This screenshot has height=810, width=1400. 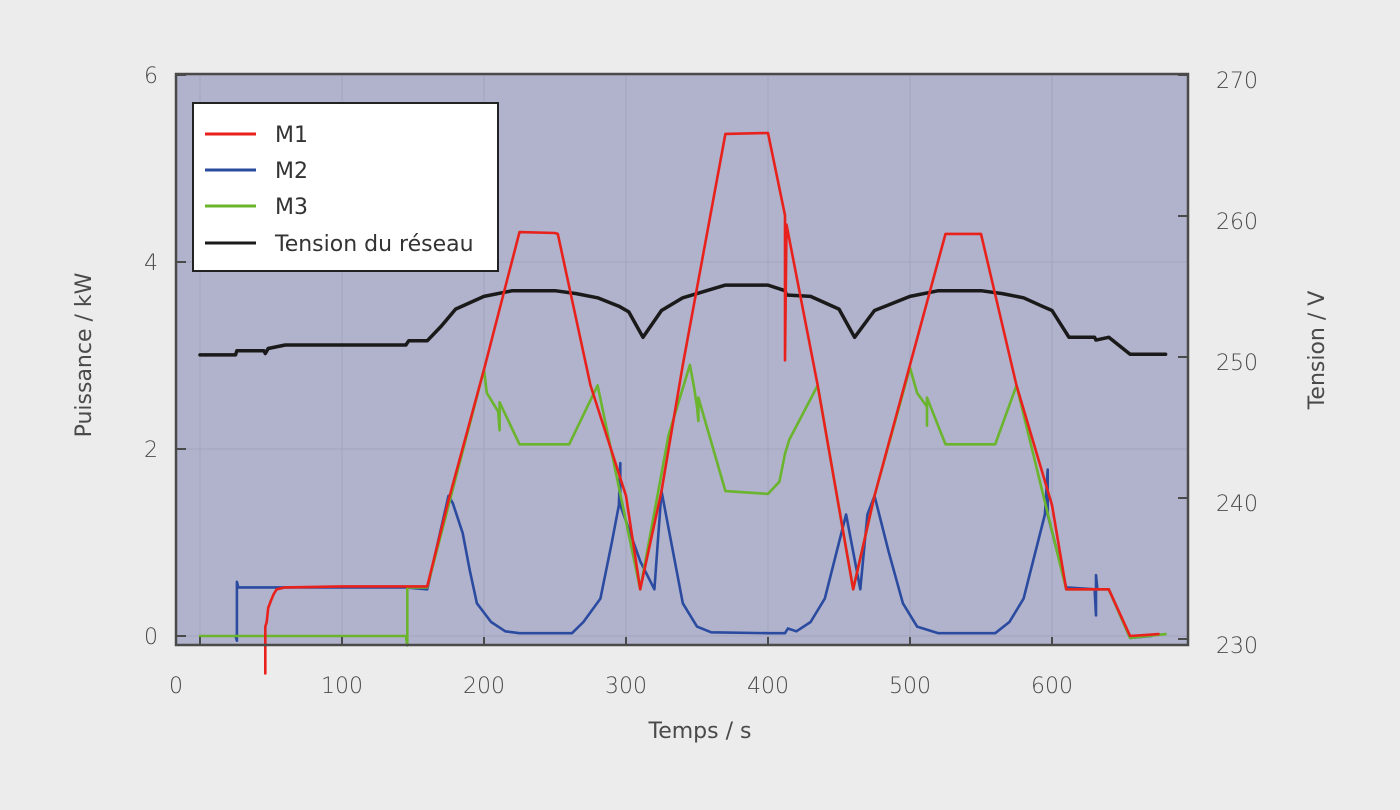 What do you see at coordinates (151, 357) in the screenshot?
I see `y-axis-tick-labels: 0 2 4 6` at bounding box center [151, 357].